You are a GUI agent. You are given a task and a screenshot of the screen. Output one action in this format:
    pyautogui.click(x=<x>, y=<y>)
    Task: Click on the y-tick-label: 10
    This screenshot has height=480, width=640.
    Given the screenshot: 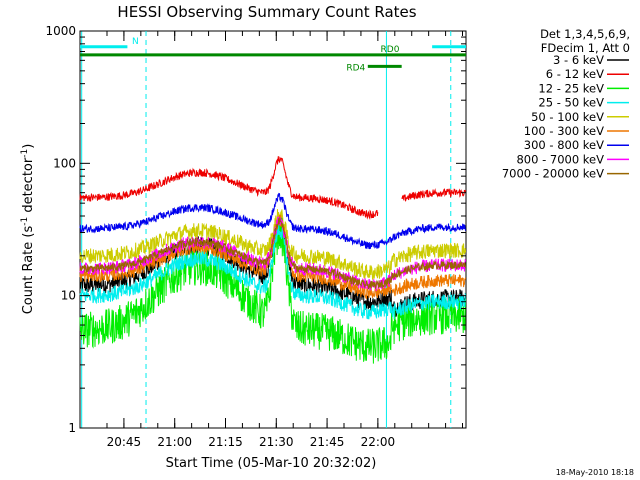 What is the action you would take?
    pyautogui.click(x=68, y=296)
    